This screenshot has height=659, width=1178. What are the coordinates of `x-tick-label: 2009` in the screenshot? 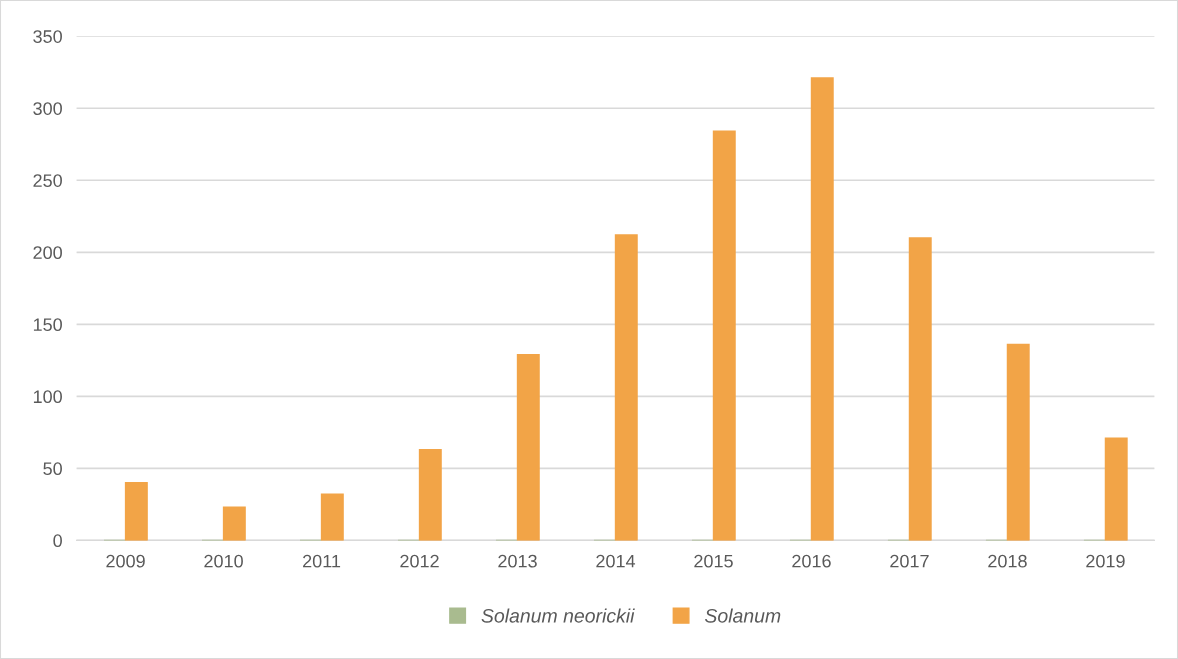 It's located at (125, 561).